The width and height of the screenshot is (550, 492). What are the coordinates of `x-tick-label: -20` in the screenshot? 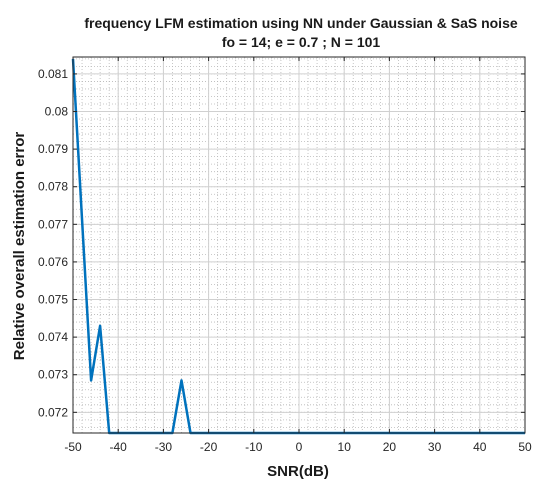 It's located at (209, 447).